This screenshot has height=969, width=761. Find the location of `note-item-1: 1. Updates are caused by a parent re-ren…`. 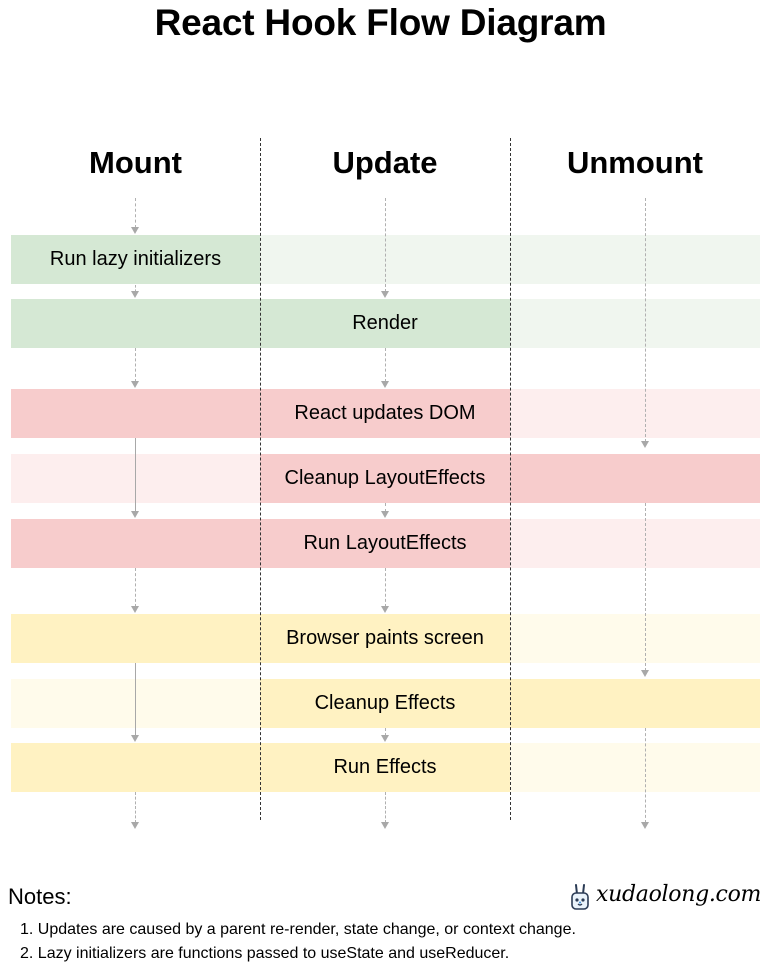

note-item-1: 1. Updates are caused by a parent re-ren… is located at coordinates (298, 929).